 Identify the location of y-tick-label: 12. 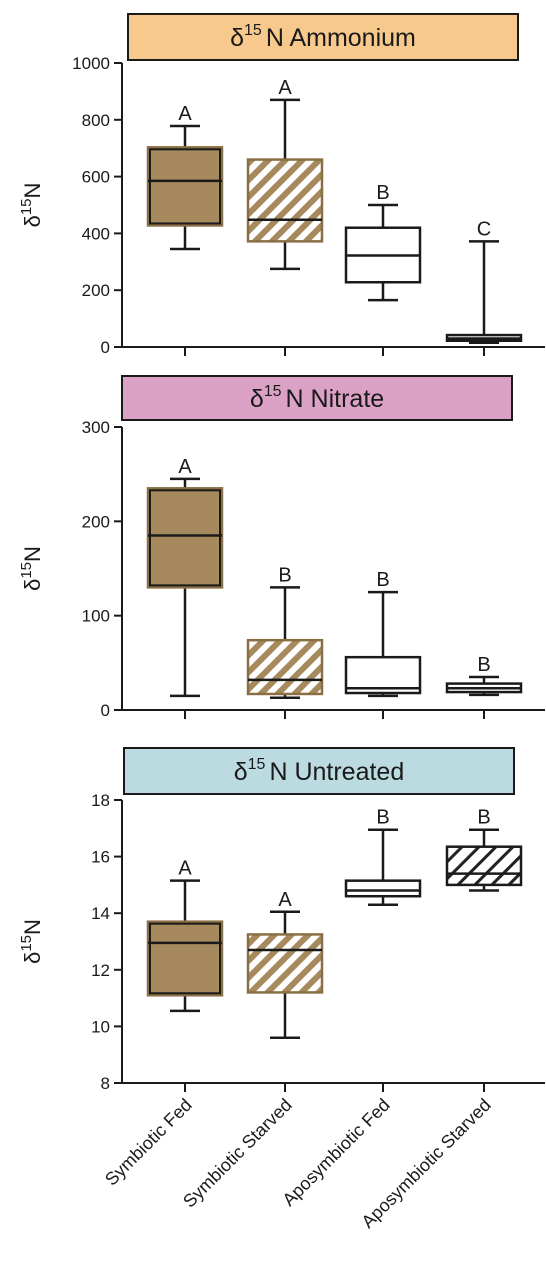
(100, 970).